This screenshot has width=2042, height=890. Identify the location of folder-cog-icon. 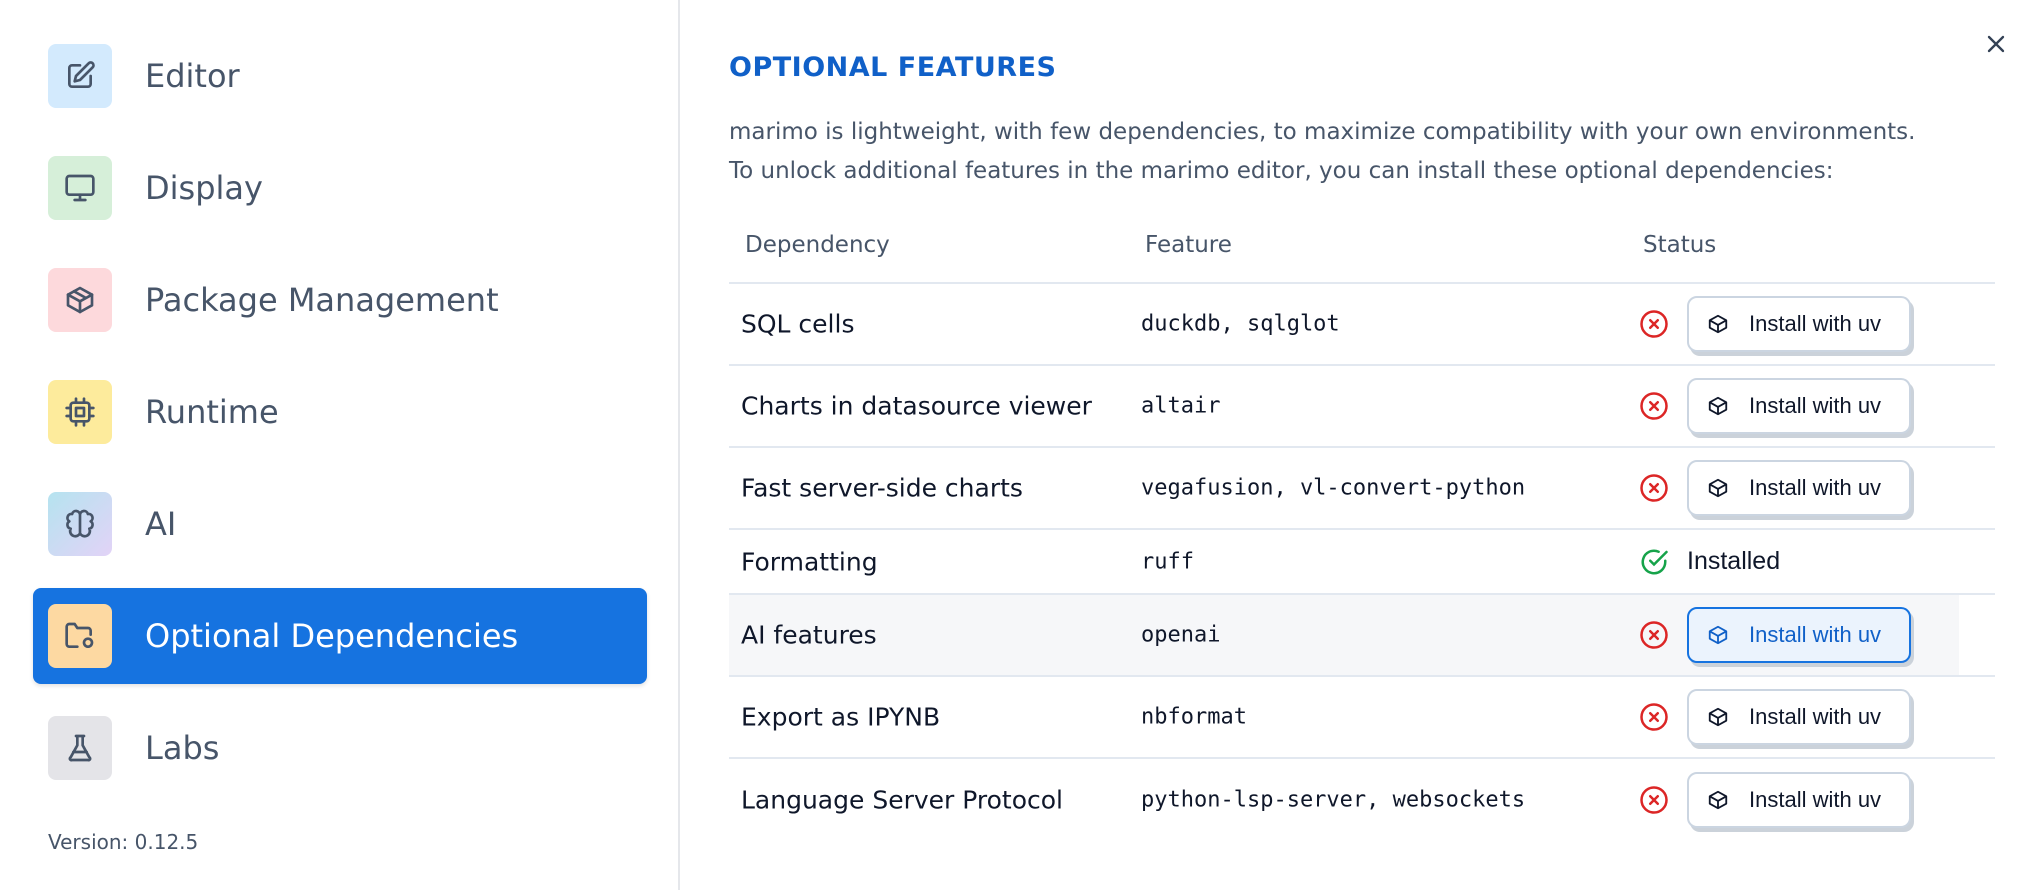
(80, 636).